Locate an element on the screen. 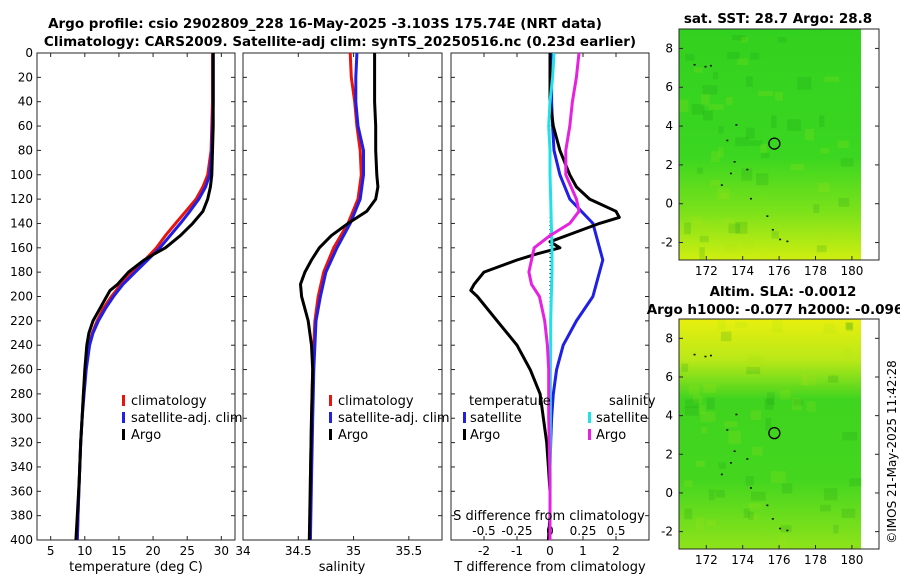 This screenshot has height=580, width=900. sla-ticks: 172 174 176 178 180 -2 0 2 4 6 8 is located at coordinates (770, 449).